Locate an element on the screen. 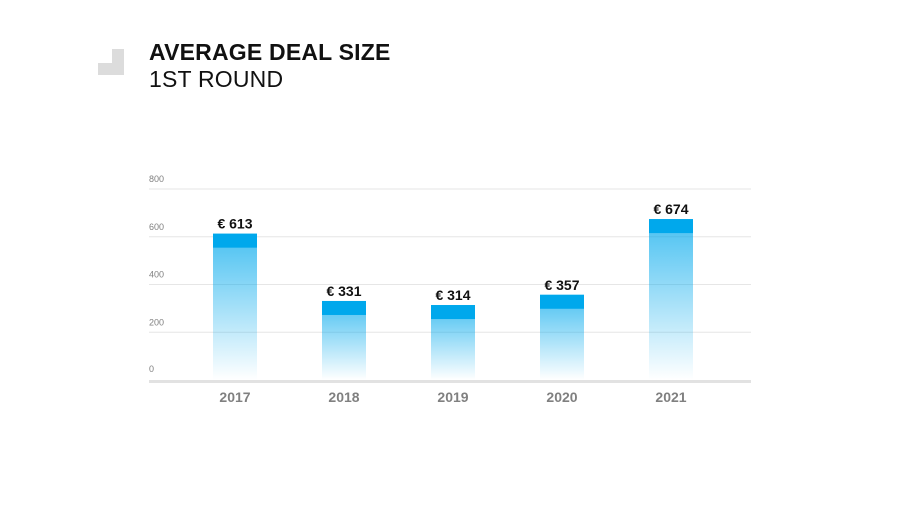  bar-cap-2021 is located at coordinates (671, 226).